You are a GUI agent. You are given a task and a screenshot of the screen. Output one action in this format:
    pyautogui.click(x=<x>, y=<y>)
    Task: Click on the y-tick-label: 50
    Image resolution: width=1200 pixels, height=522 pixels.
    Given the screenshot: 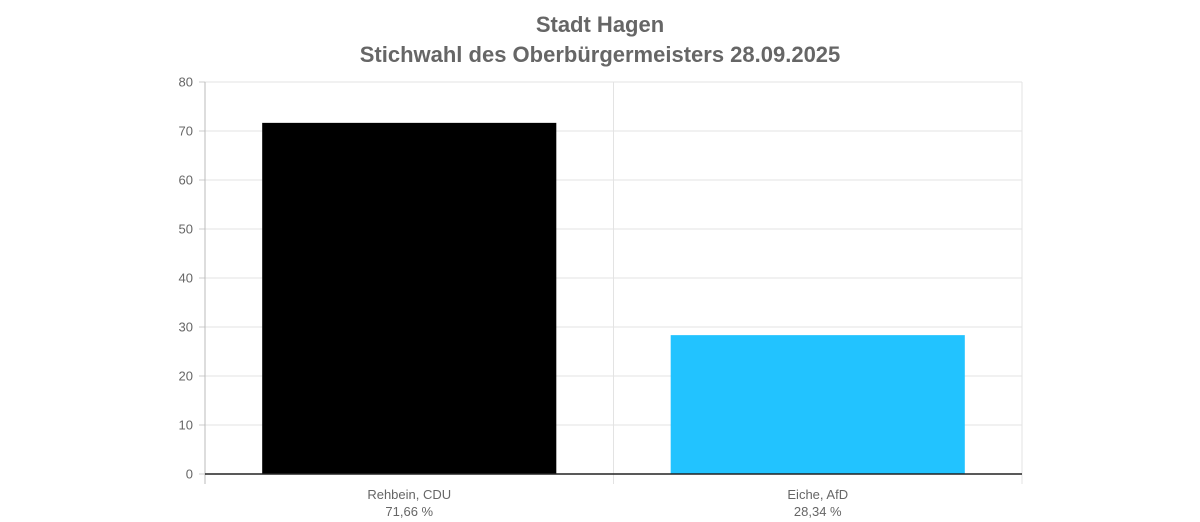 What is the action you would take?
    pyautogui.click(x=186, y=229)
    